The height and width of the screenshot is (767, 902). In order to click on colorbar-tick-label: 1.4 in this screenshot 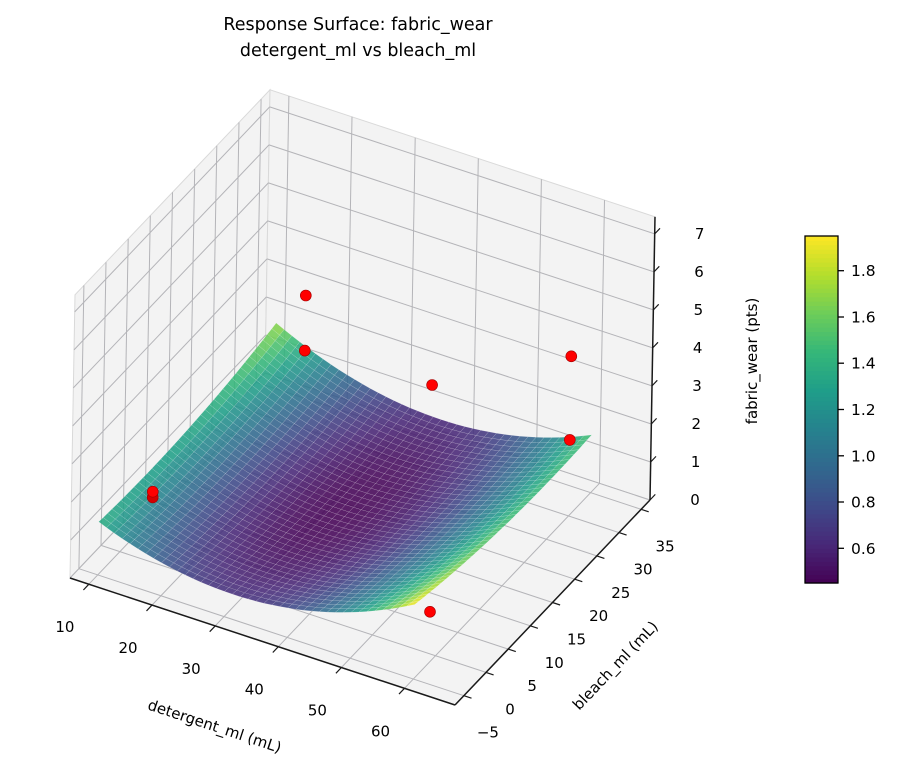, I will do `click(863, 364)`.